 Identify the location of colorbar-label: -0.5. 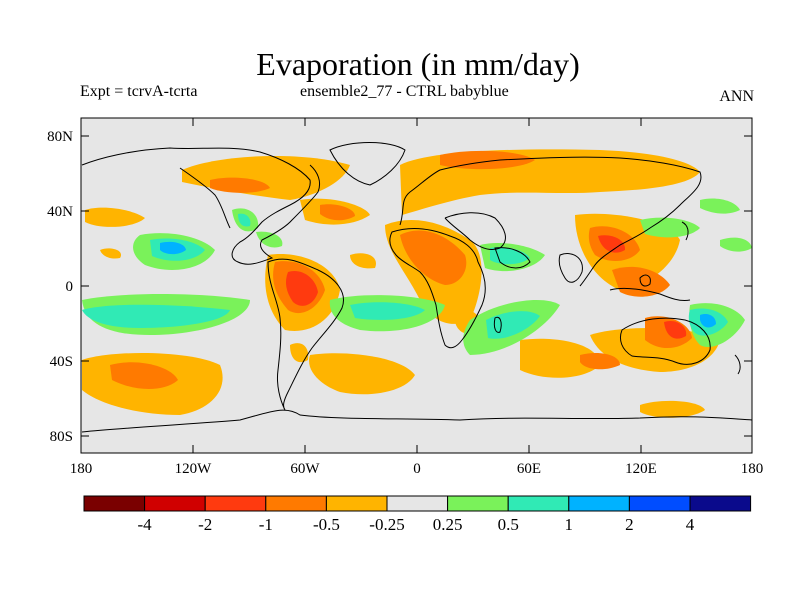
(326, 524).